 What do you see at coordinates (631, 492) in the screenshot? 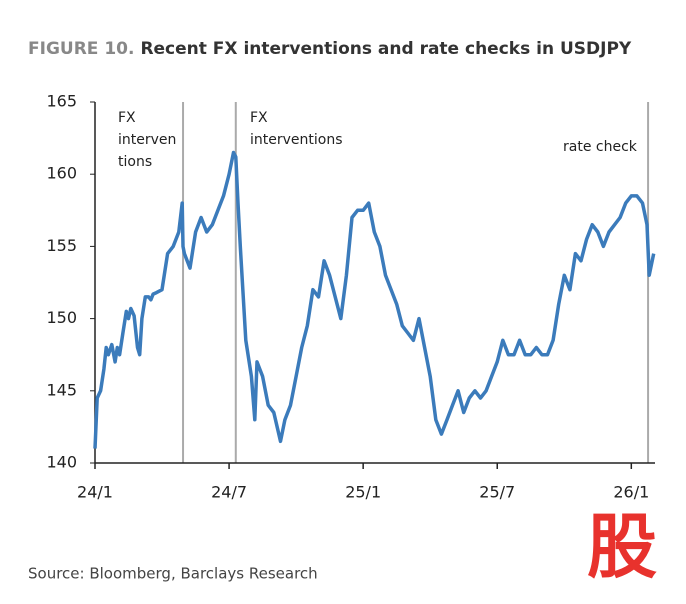
I see `x-tick-label: 26/1` at bounding box center [631, 492].